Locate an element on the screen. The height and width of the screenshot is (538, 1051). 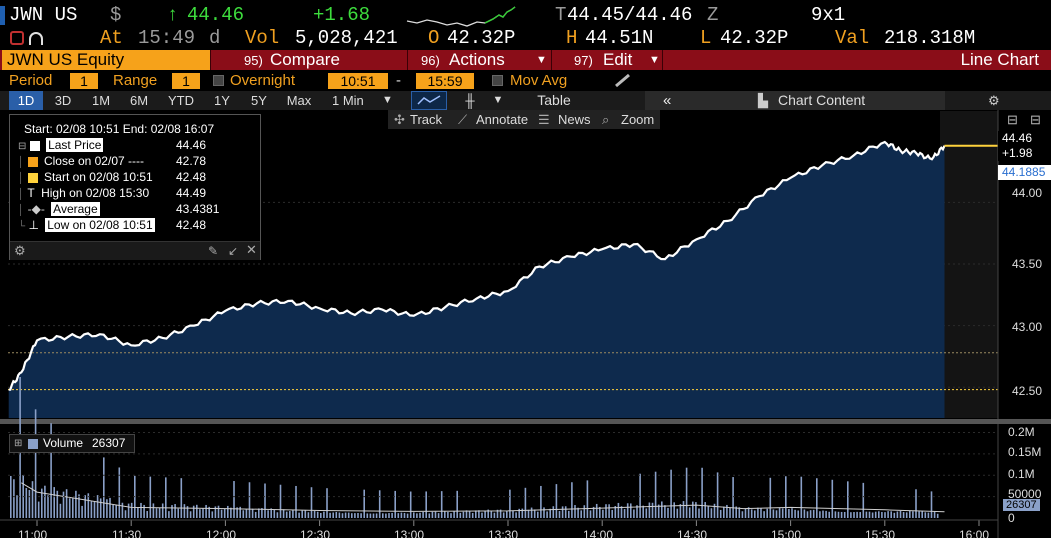
tab-3d: 3D is located at coordinates (63, 100).